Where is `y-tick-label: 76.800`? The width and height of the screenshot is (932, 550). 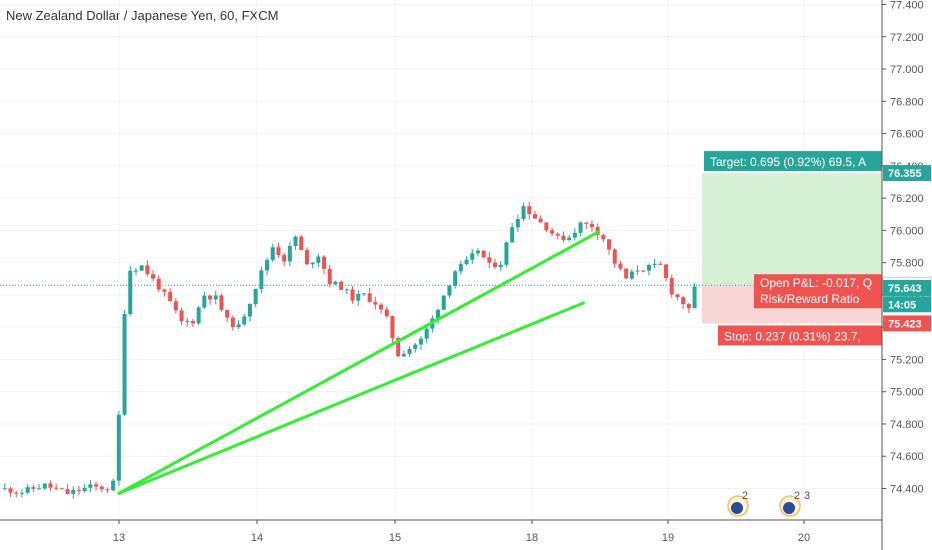 y-tick-label: 76.800 is located at coordinates (907, 102).